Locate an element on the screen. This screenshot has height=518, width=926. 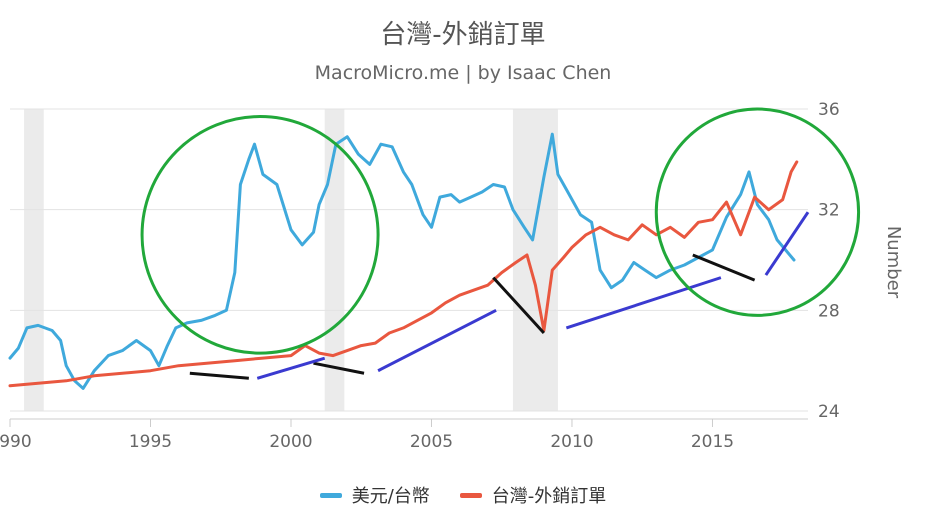
x-tick-label: 2000 is located at coordinates (290, 442).